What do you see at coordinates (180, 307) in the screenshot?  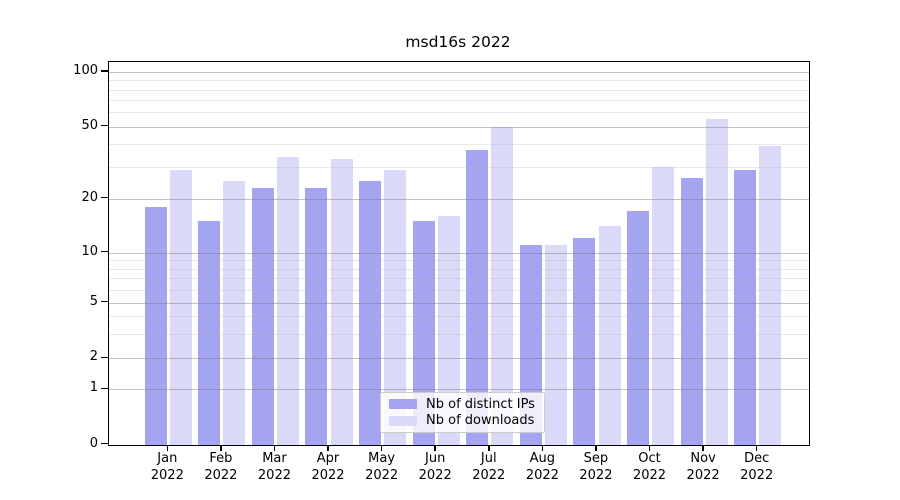 I see `bar-downloads-jan` at bounding box center [180, 307].